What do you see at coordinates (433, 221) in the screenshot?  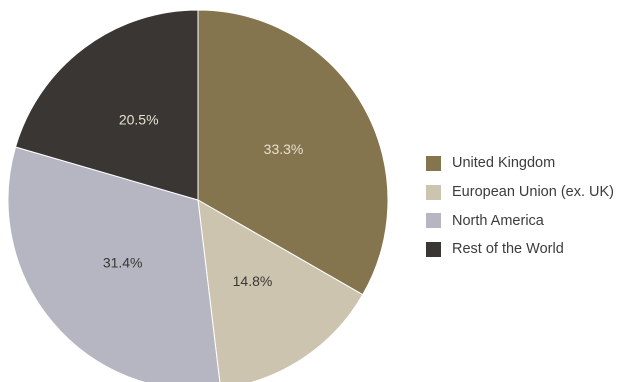 I see `legend-swatch-north-america` at bounding box center [433, 221].